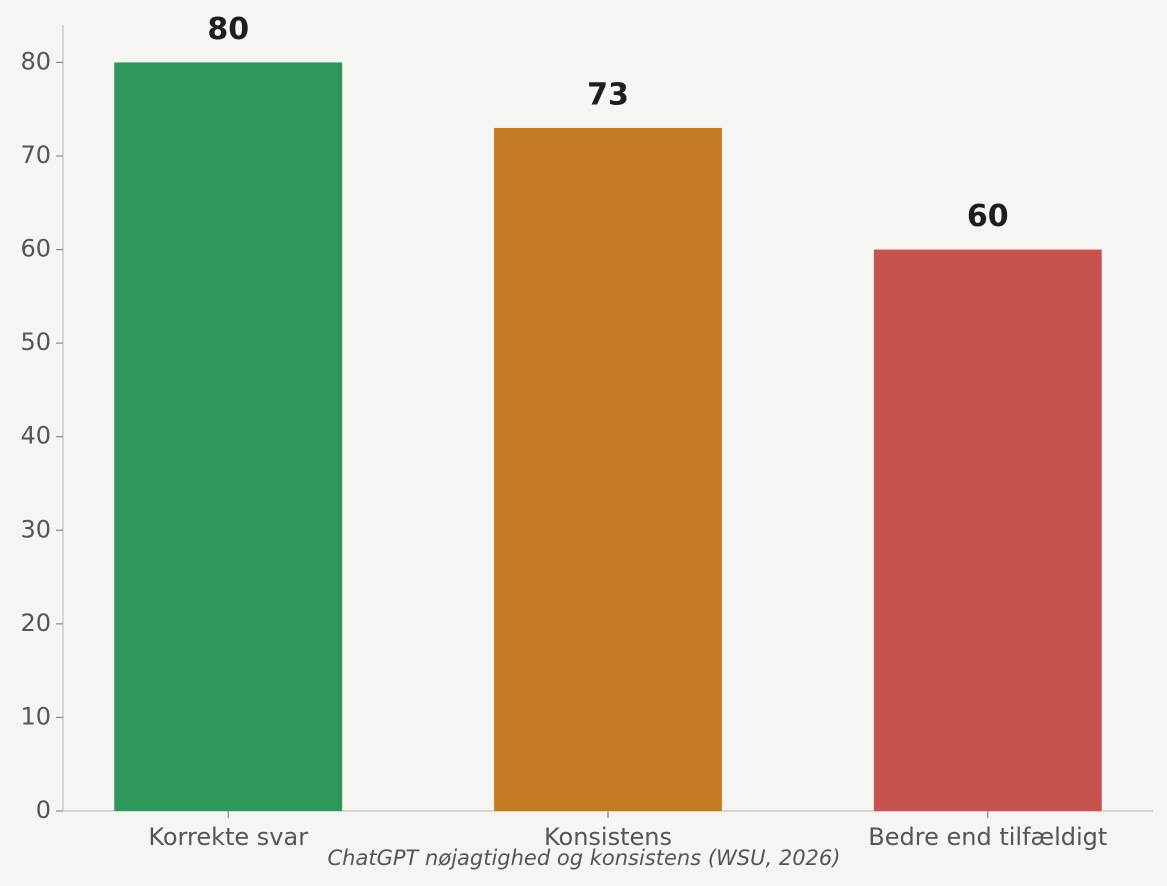 Image resolution: width=1167 pixels, height=886 pixels. I want to click on x-tick-label: Bedre end tilfældigt, so click(987, 837).